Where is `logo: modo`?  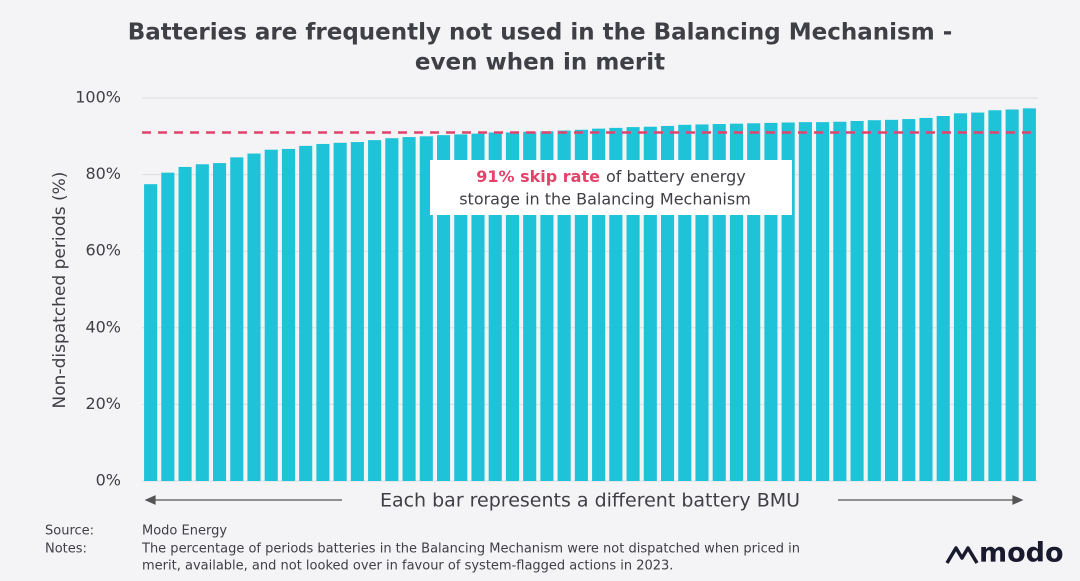
logo: modo is located at coordinates (1004, 553).